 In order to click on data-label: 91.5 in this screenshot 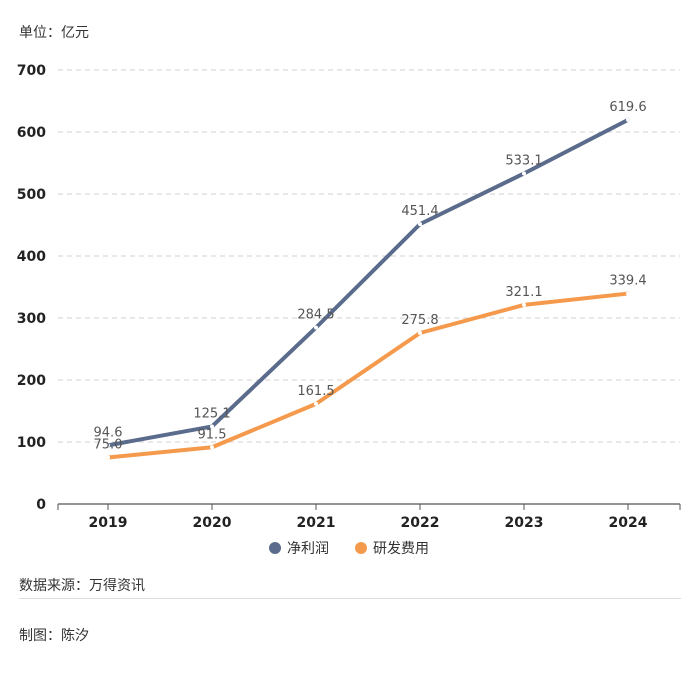, I will do `click(212, 434)`.